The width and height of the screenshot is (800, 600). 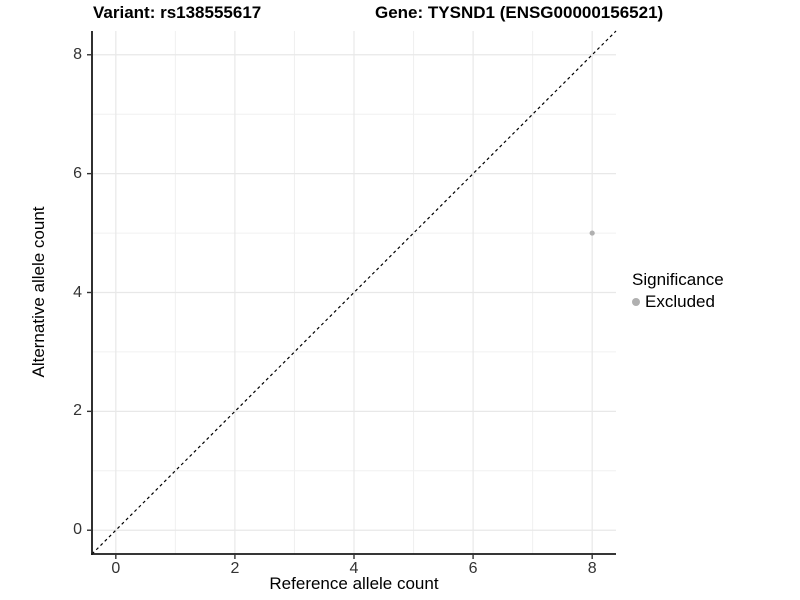 I want to click on x-tick-label: 8, so click(x=592, y=568).